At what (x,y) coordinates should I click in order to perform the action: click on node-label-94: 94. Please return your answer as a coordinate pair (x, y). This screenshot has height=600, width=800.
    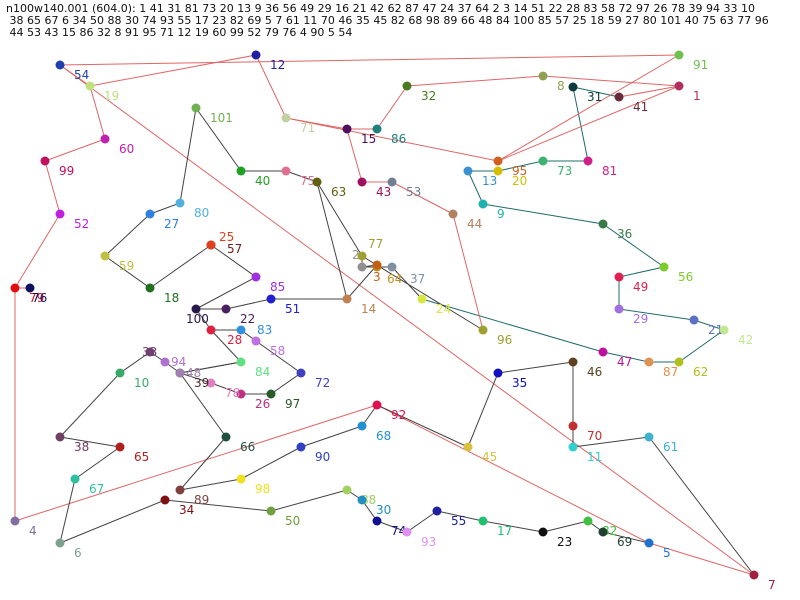
    Looking at the image, I should click on (178, 362).